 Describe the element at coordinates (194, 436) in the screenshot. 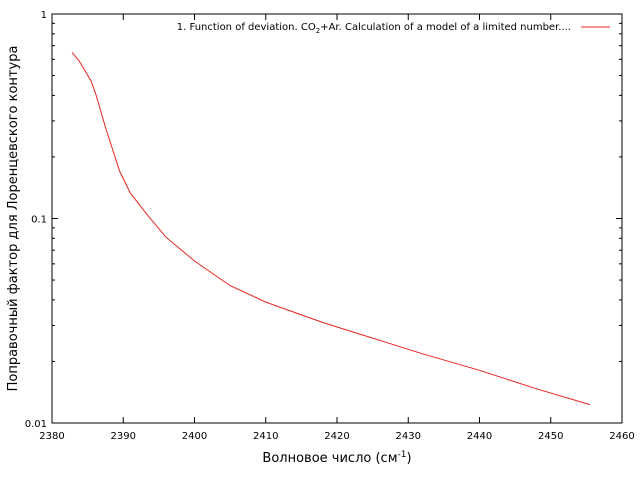

I see `x-tick-label: 2400` at that location.